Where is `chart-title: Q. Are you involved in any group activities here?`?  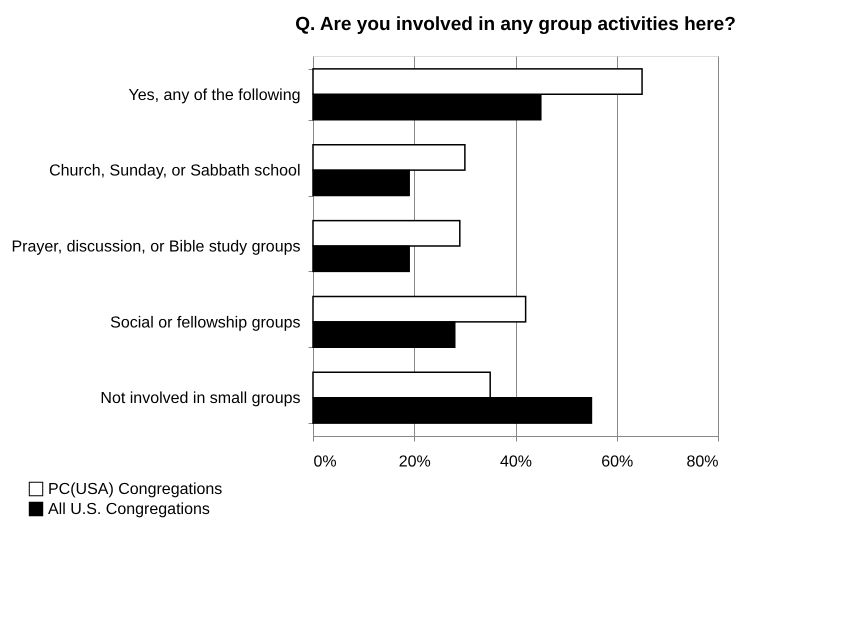 chart-title: Q. Are you involved in any group activities here? is located at coordinates (515, 24).